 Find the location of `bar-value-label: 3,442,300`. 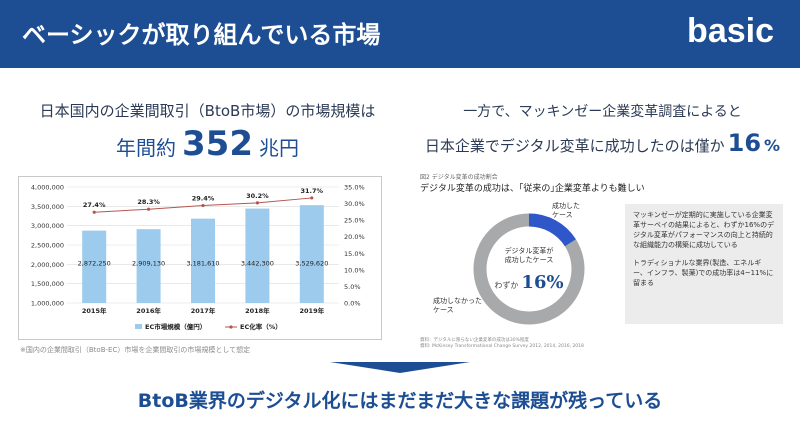

bar-value-label: 3,442,300 is located at coordinates (257, 263).